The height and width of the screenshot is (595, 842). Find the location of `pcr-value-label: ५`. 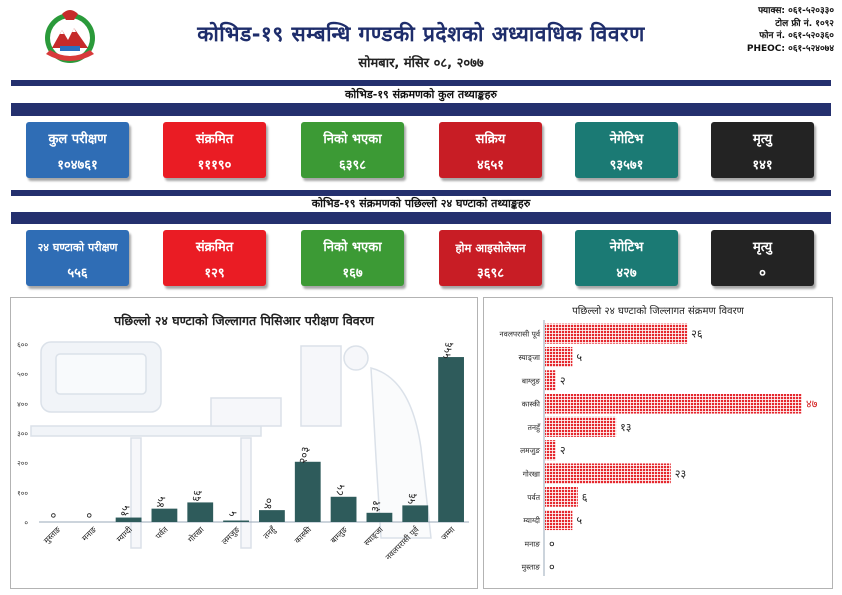

pcr-value-label: ५ is located at coordinates (233, 514).